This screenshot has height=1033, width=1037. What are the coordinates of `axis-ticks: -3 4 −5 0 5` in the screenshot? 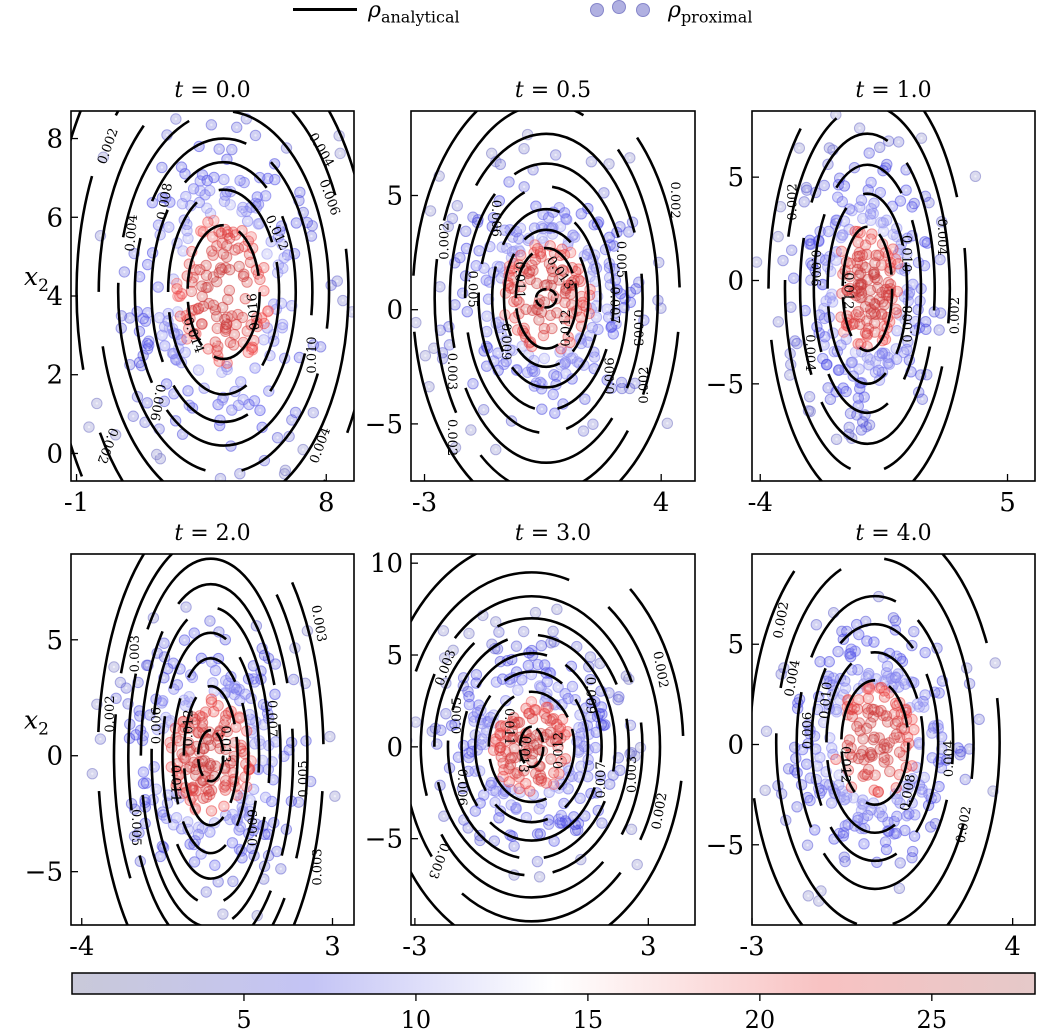 It's located at (863, 796).